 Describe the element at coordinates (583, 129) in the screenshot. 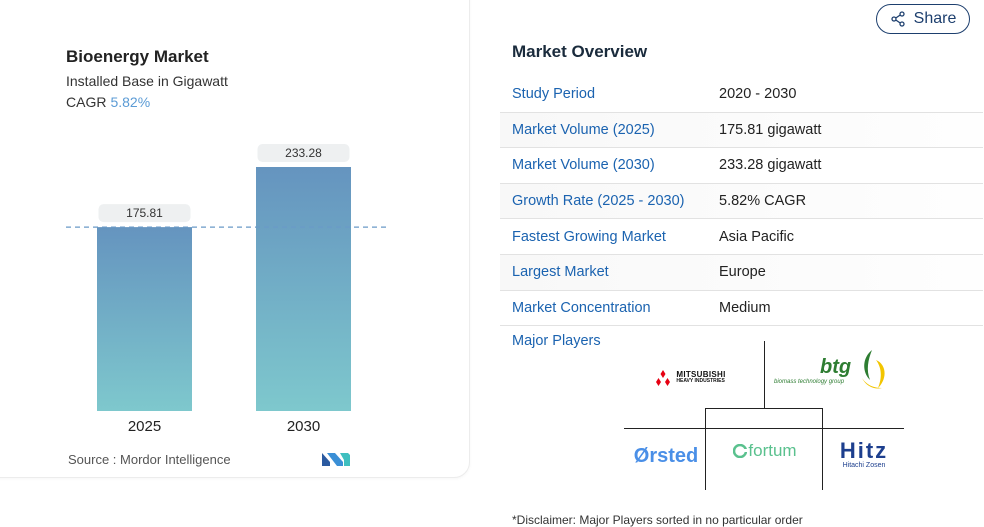

I see `overview-key: Market Volume (2025)` at that location.